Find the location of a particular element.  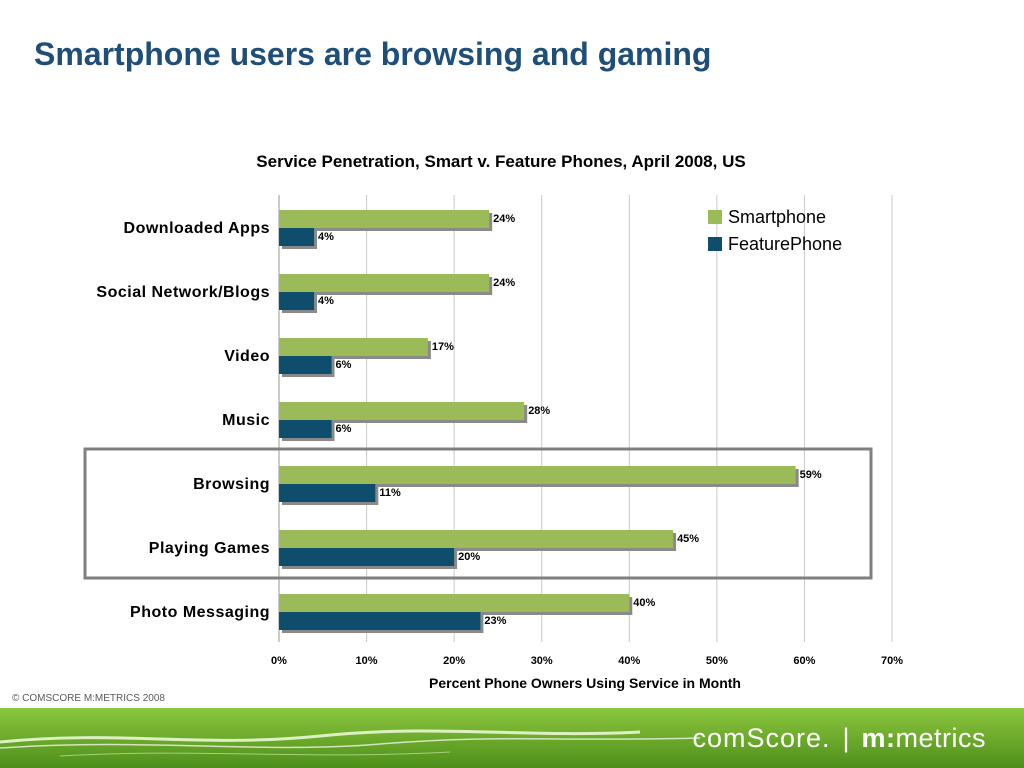

featurephone-value-label: 20% is located at coordinates (469, 557).